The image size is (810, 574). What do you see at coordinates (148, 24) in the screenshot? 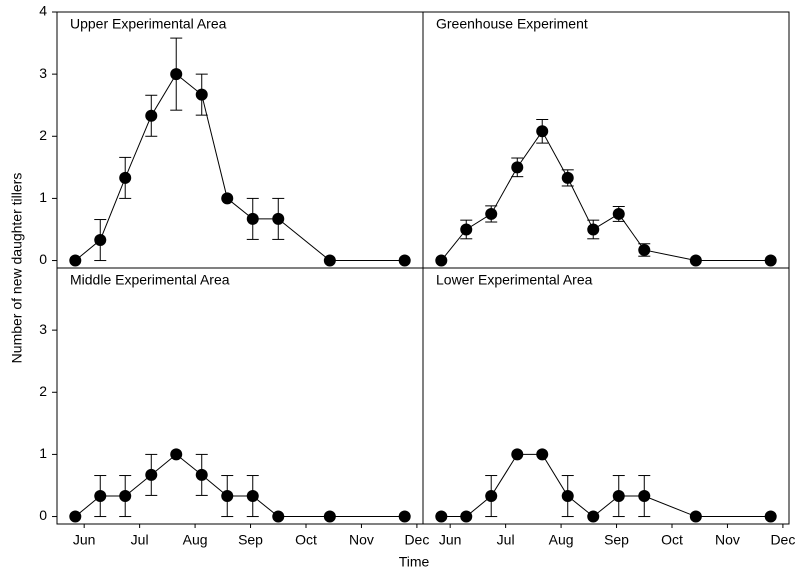
I see `panel-title: Upper Experimental Area` at bounding box center [148, 24].